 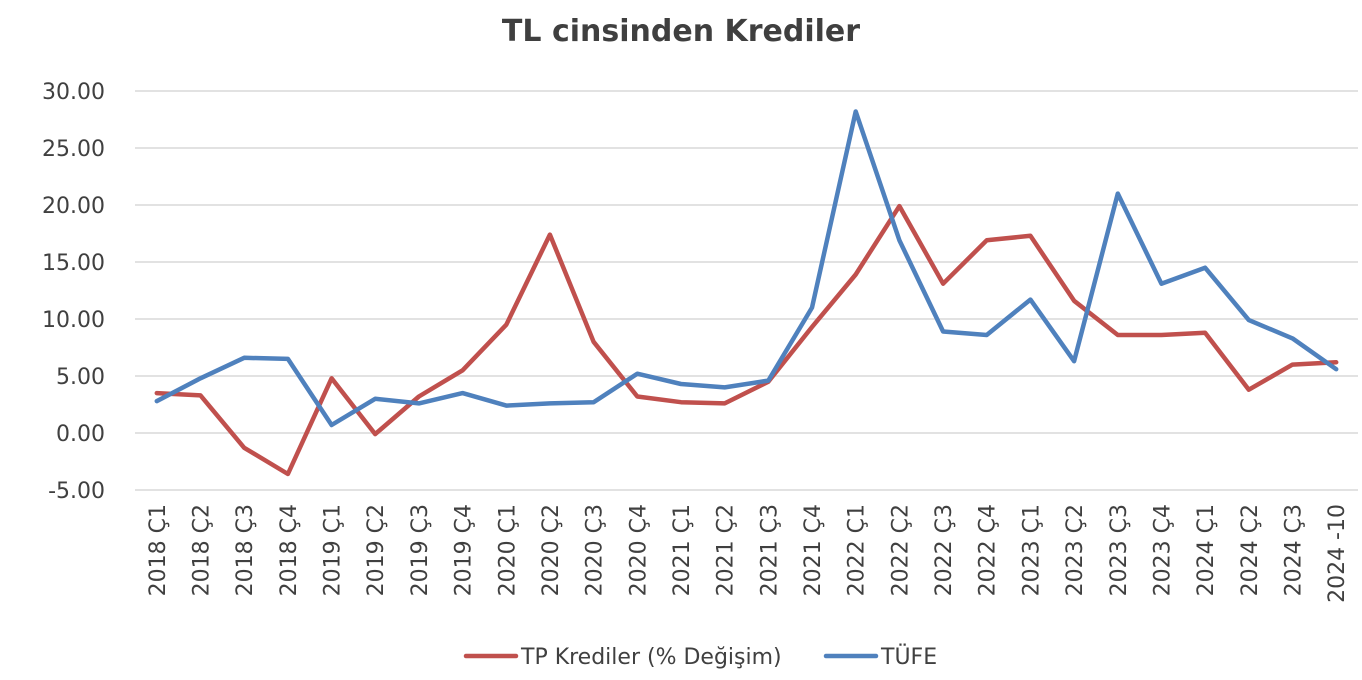 What do you see at coordinates (1031, 550) in the screenshot?
I see `x-tick-label: 2023 Ç1` at bounding box center [1031, 550].